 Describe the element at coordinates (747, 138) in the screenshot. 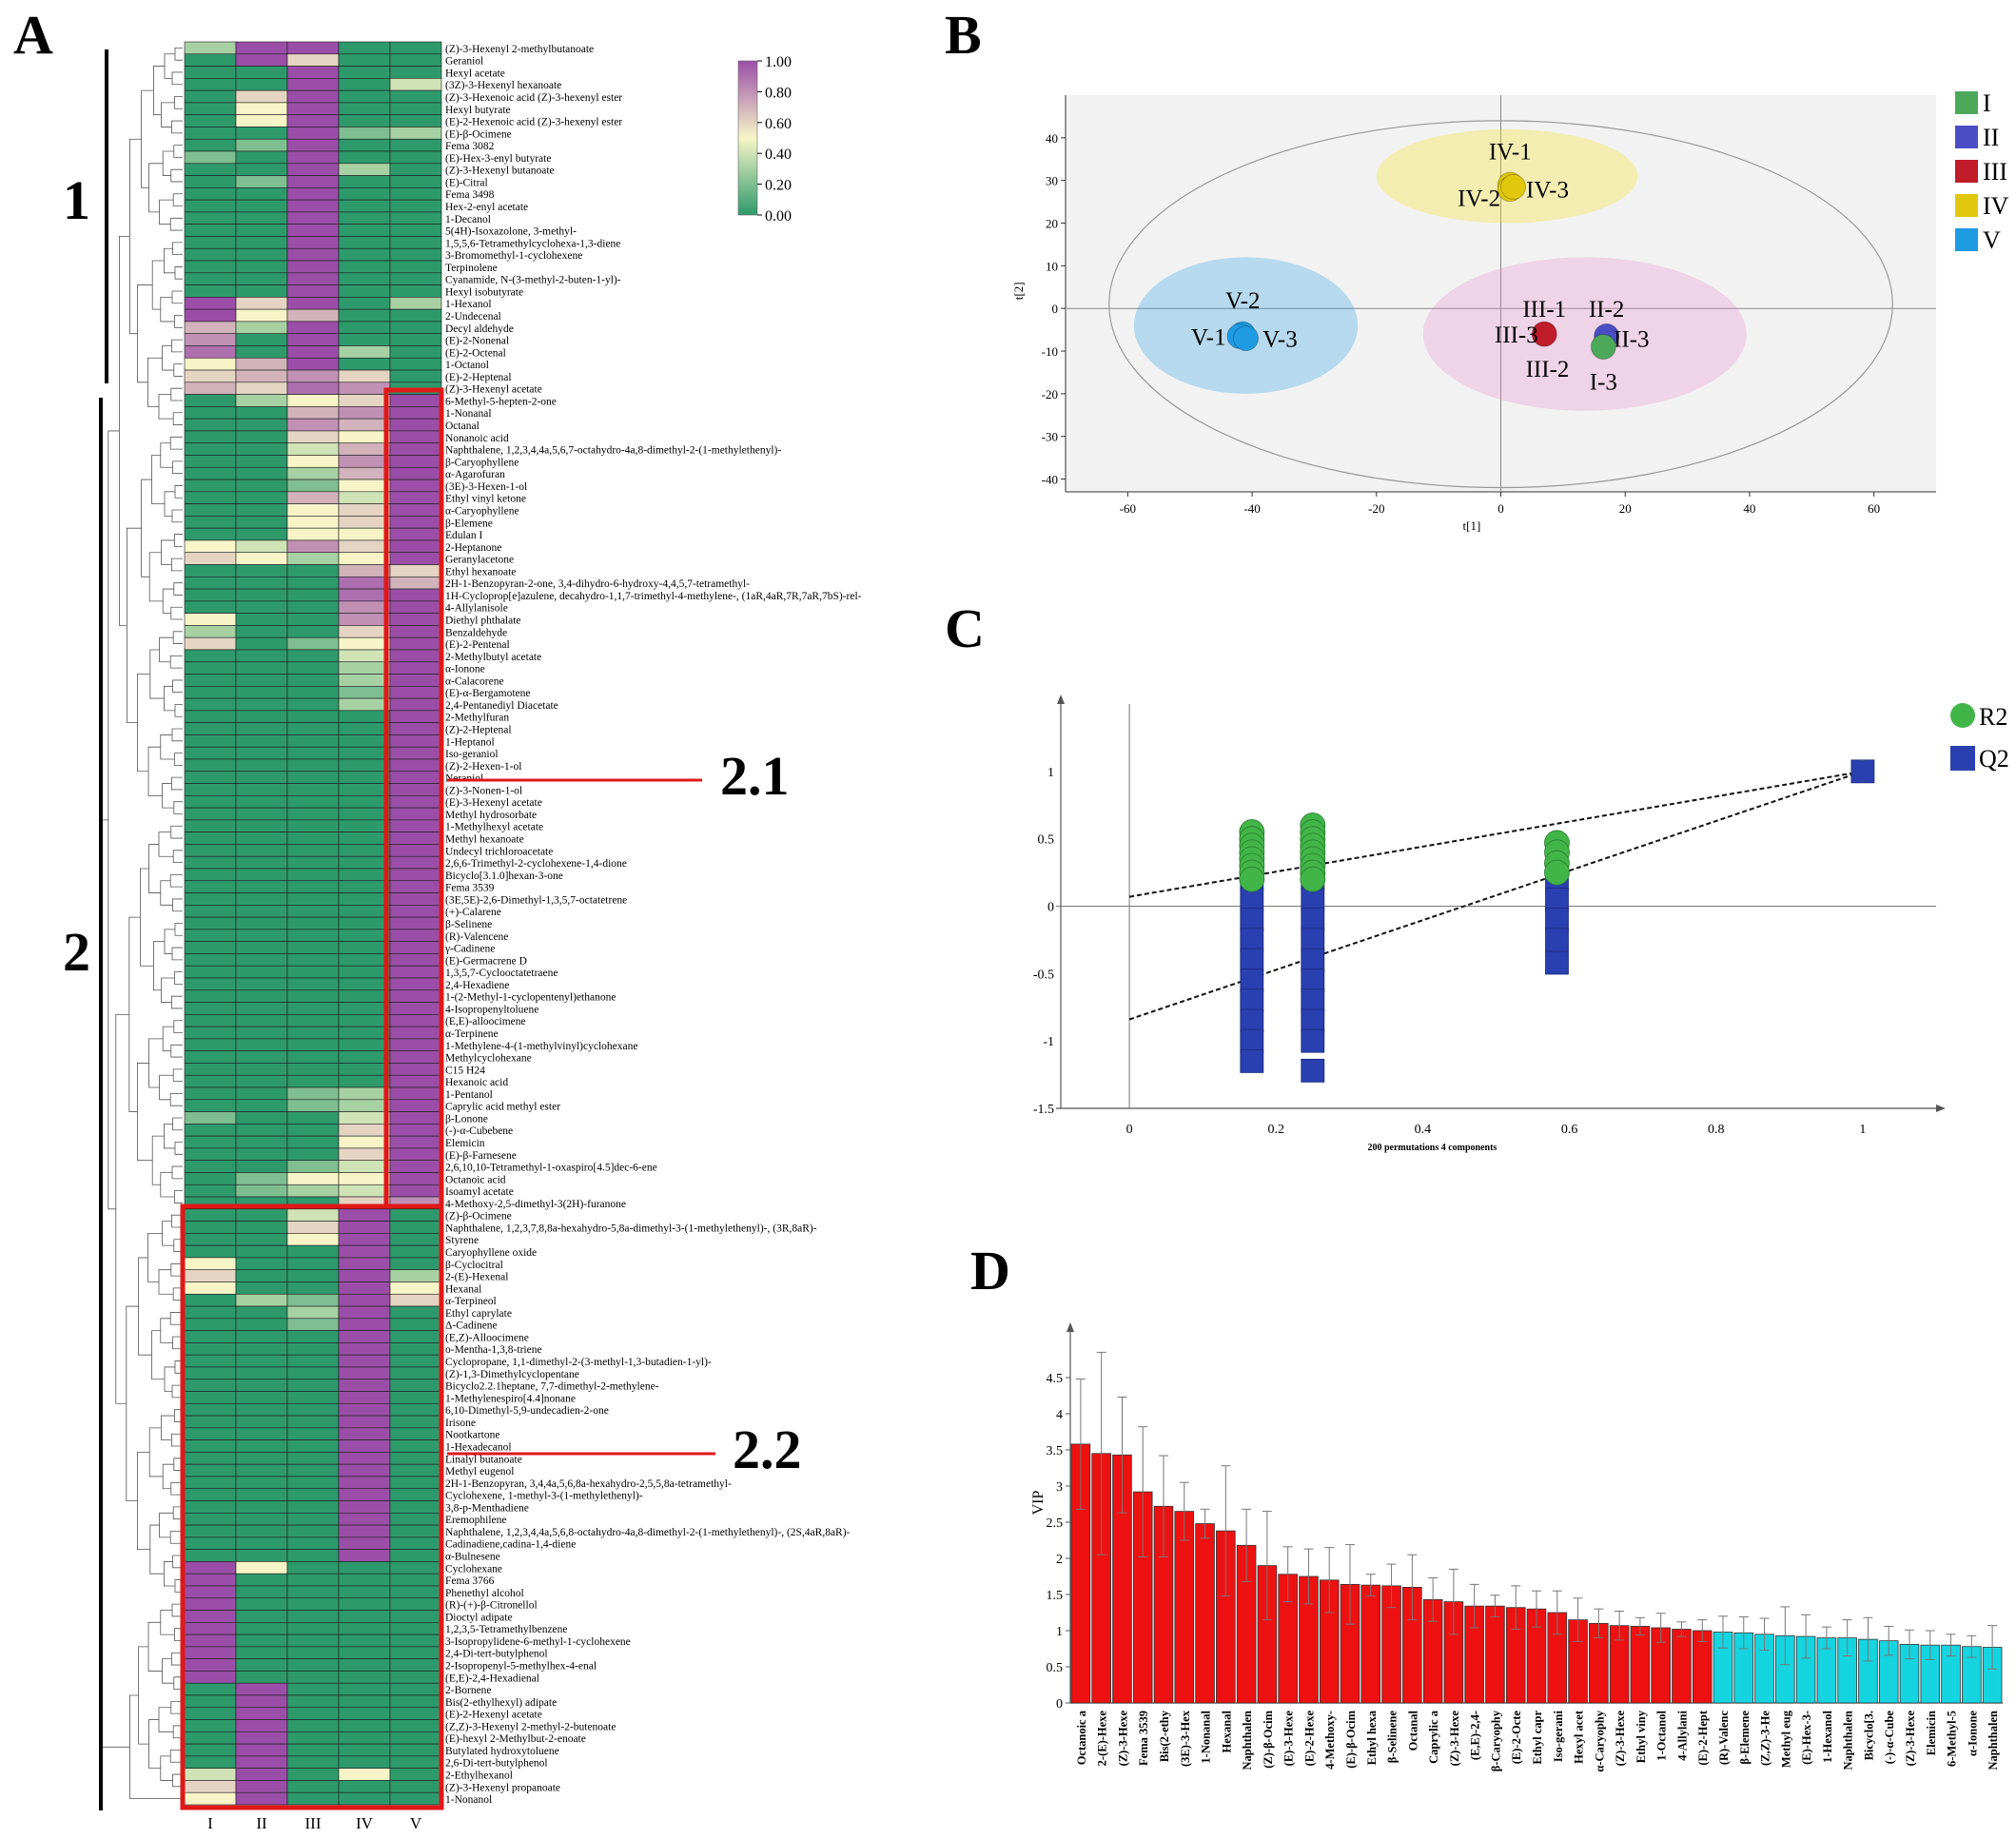

I see `colorbar-rect` at that location.